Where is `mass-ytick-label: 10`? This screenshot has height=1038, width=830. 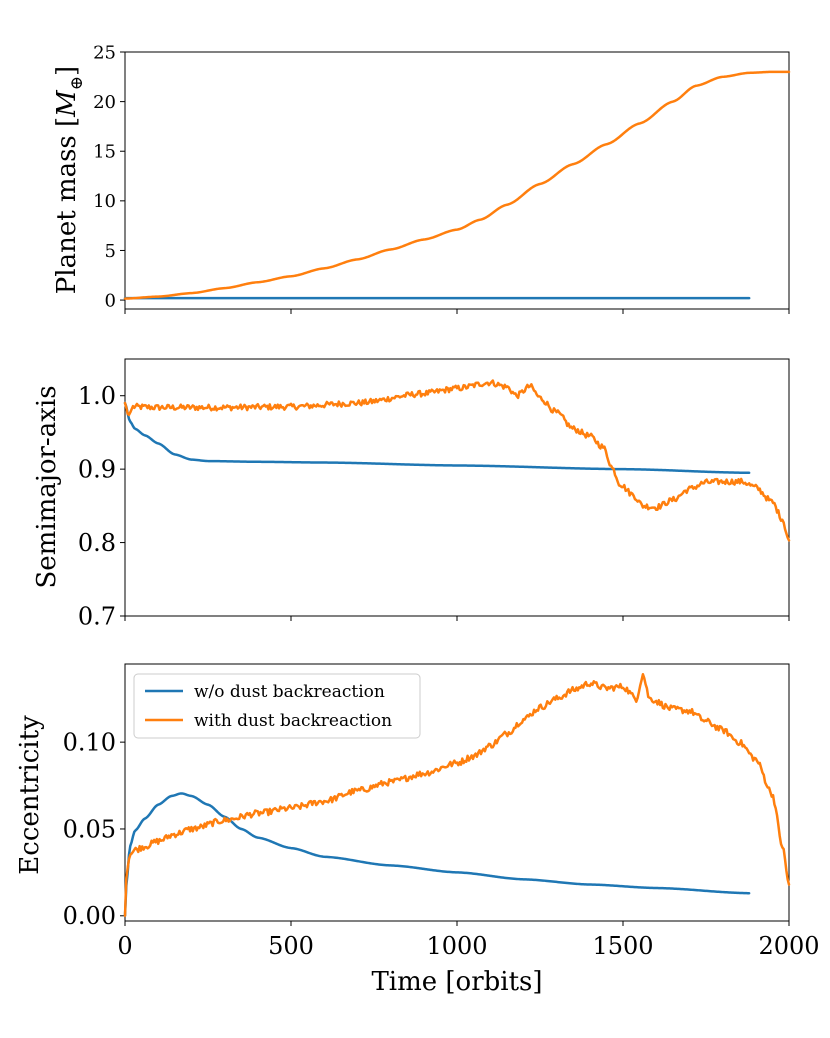
mass-ytick-label: 10 is located at coordinates (104, 201).